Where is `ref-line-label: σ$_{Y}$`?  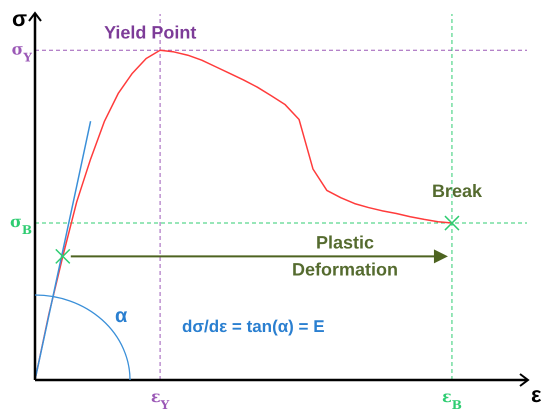 ref-line-label: σ$_{Y}$ is located at coordinates (22, 51).